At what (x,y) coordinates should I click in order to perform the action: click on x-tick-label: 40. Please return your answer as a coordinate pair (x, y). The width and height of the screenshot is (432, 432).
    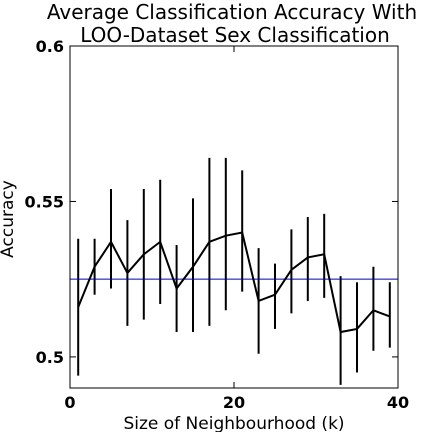
    Looking at the image, I should click on (398, 402).